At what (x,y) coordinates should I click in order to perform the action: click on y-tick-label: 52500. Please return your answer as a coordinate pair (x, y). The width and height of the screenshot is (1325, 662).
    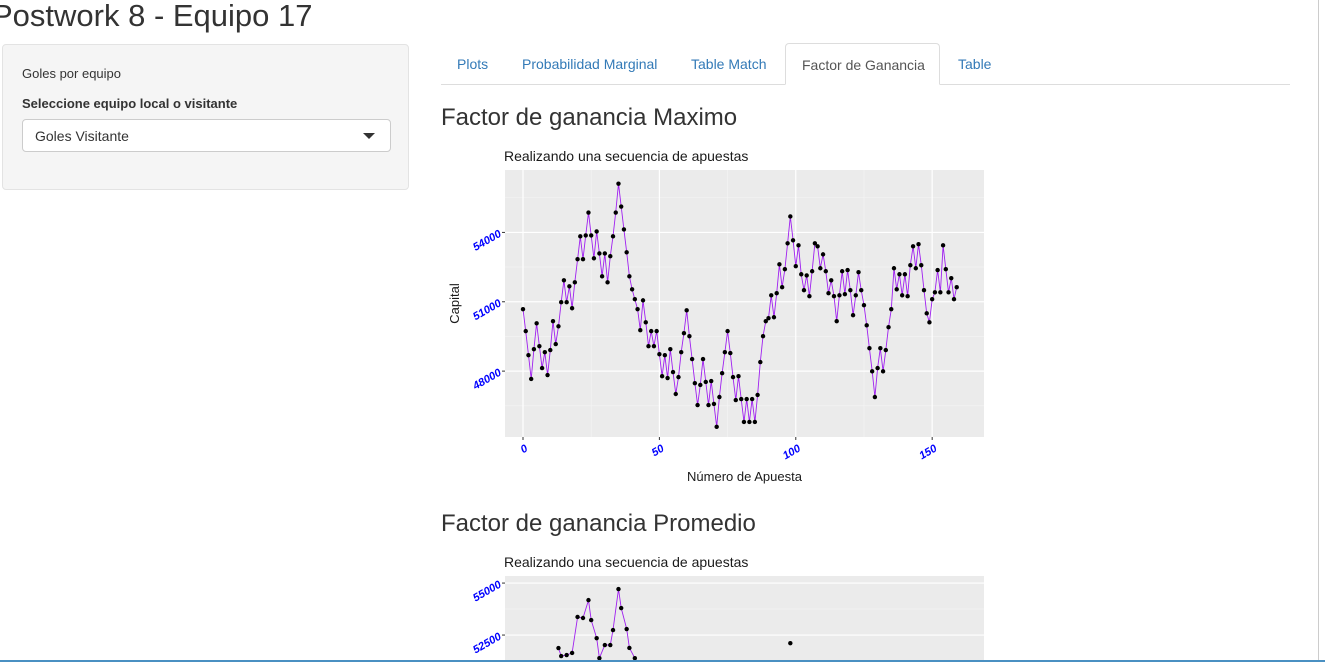
    Looking at the image, I should click on (487, 643).